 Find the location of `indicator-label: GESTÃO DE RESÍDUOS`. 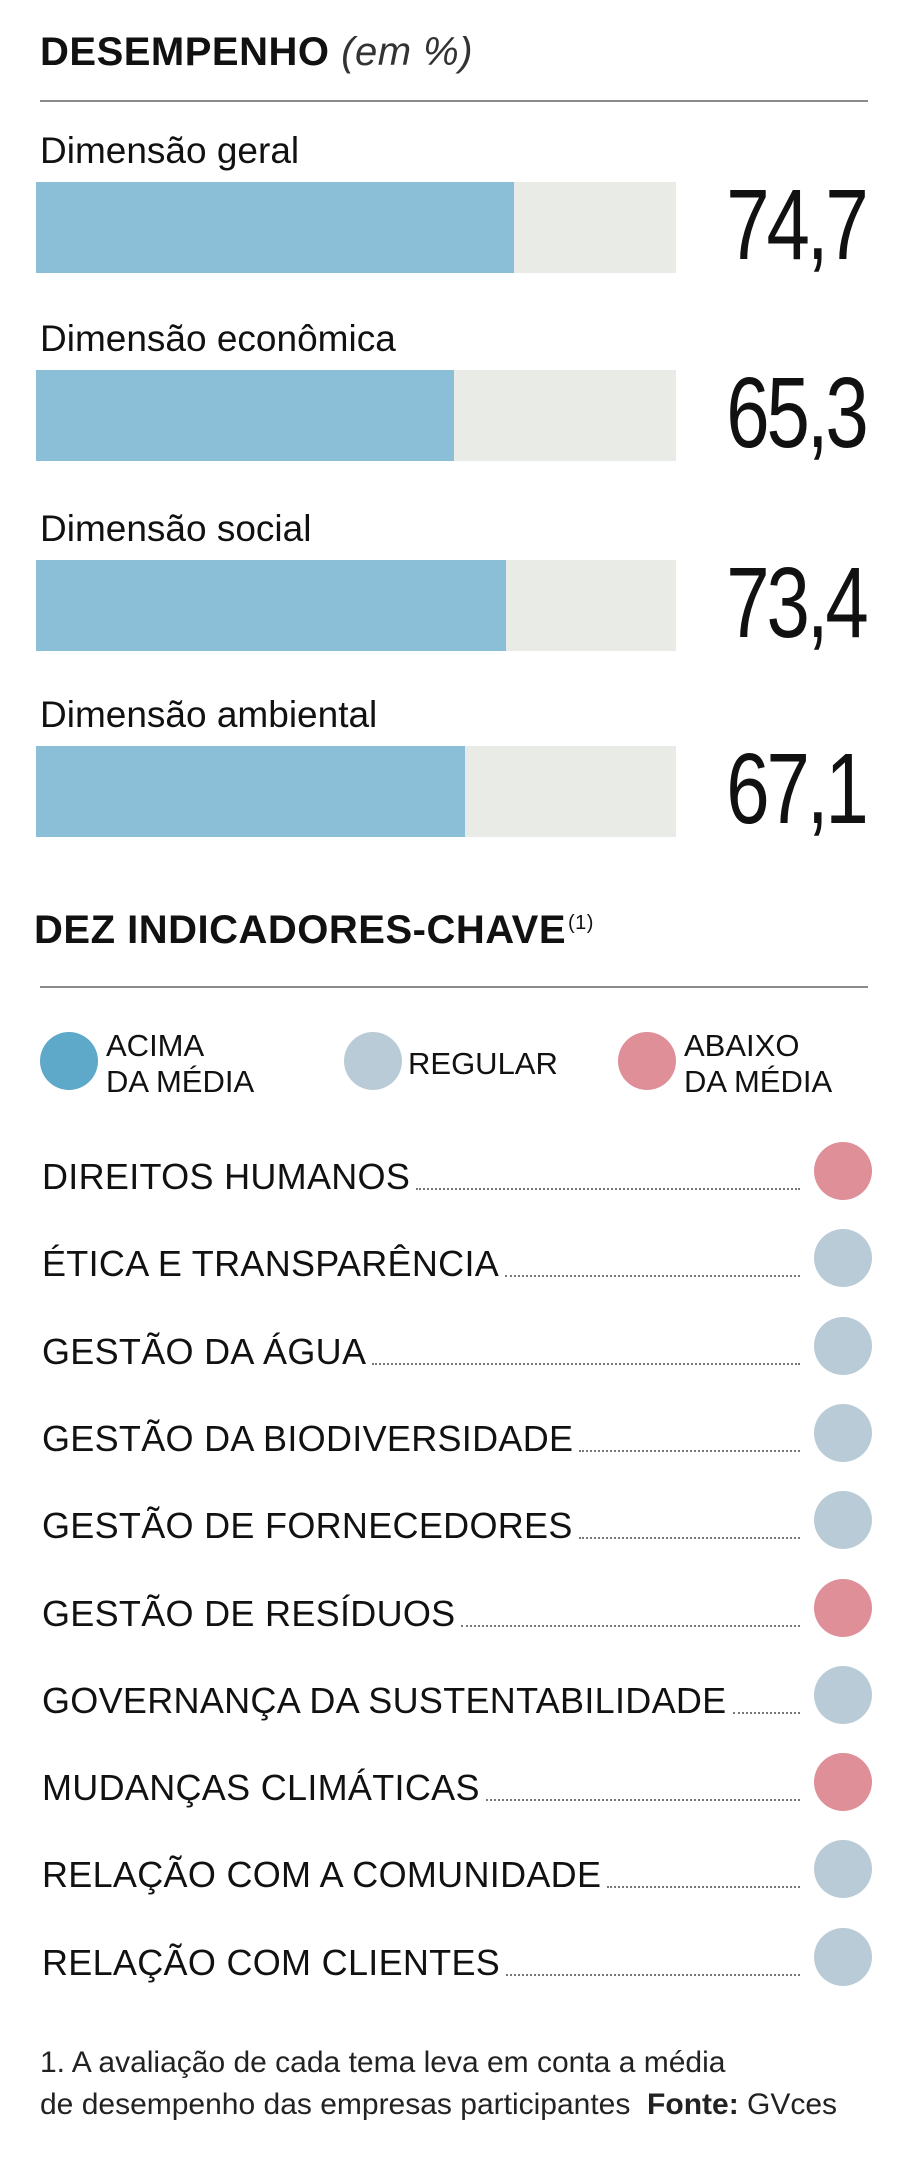

indicator-label: GESTÃO DE RESÍDUOS is located at coordinates (252, 1614).